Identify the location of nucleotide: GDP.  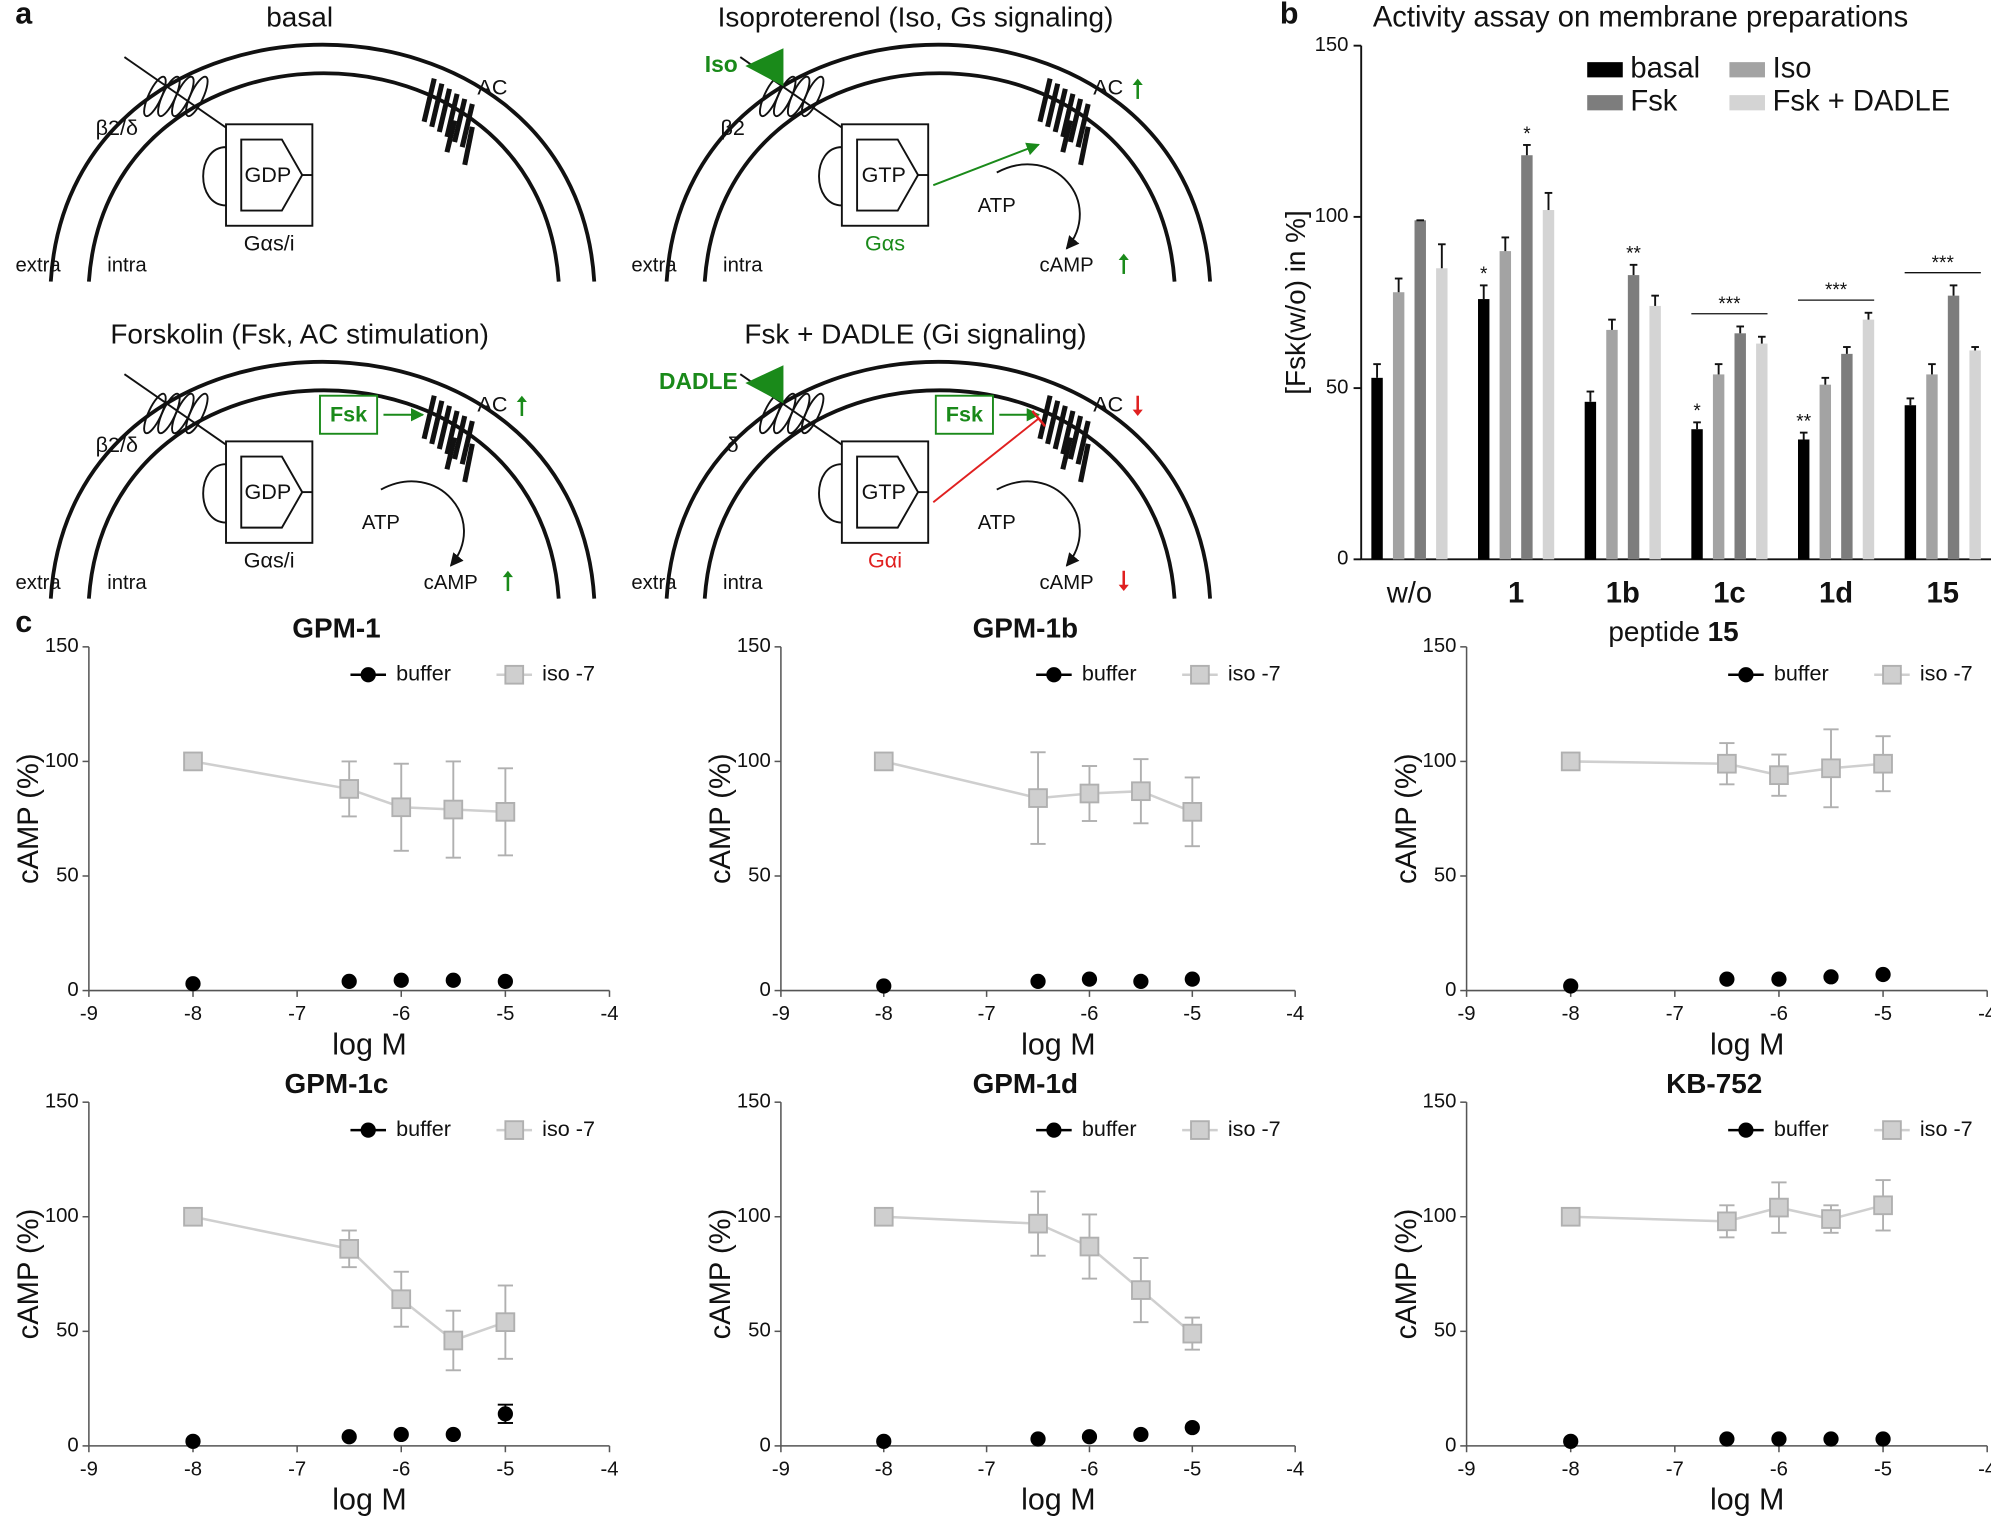
(268, 491).